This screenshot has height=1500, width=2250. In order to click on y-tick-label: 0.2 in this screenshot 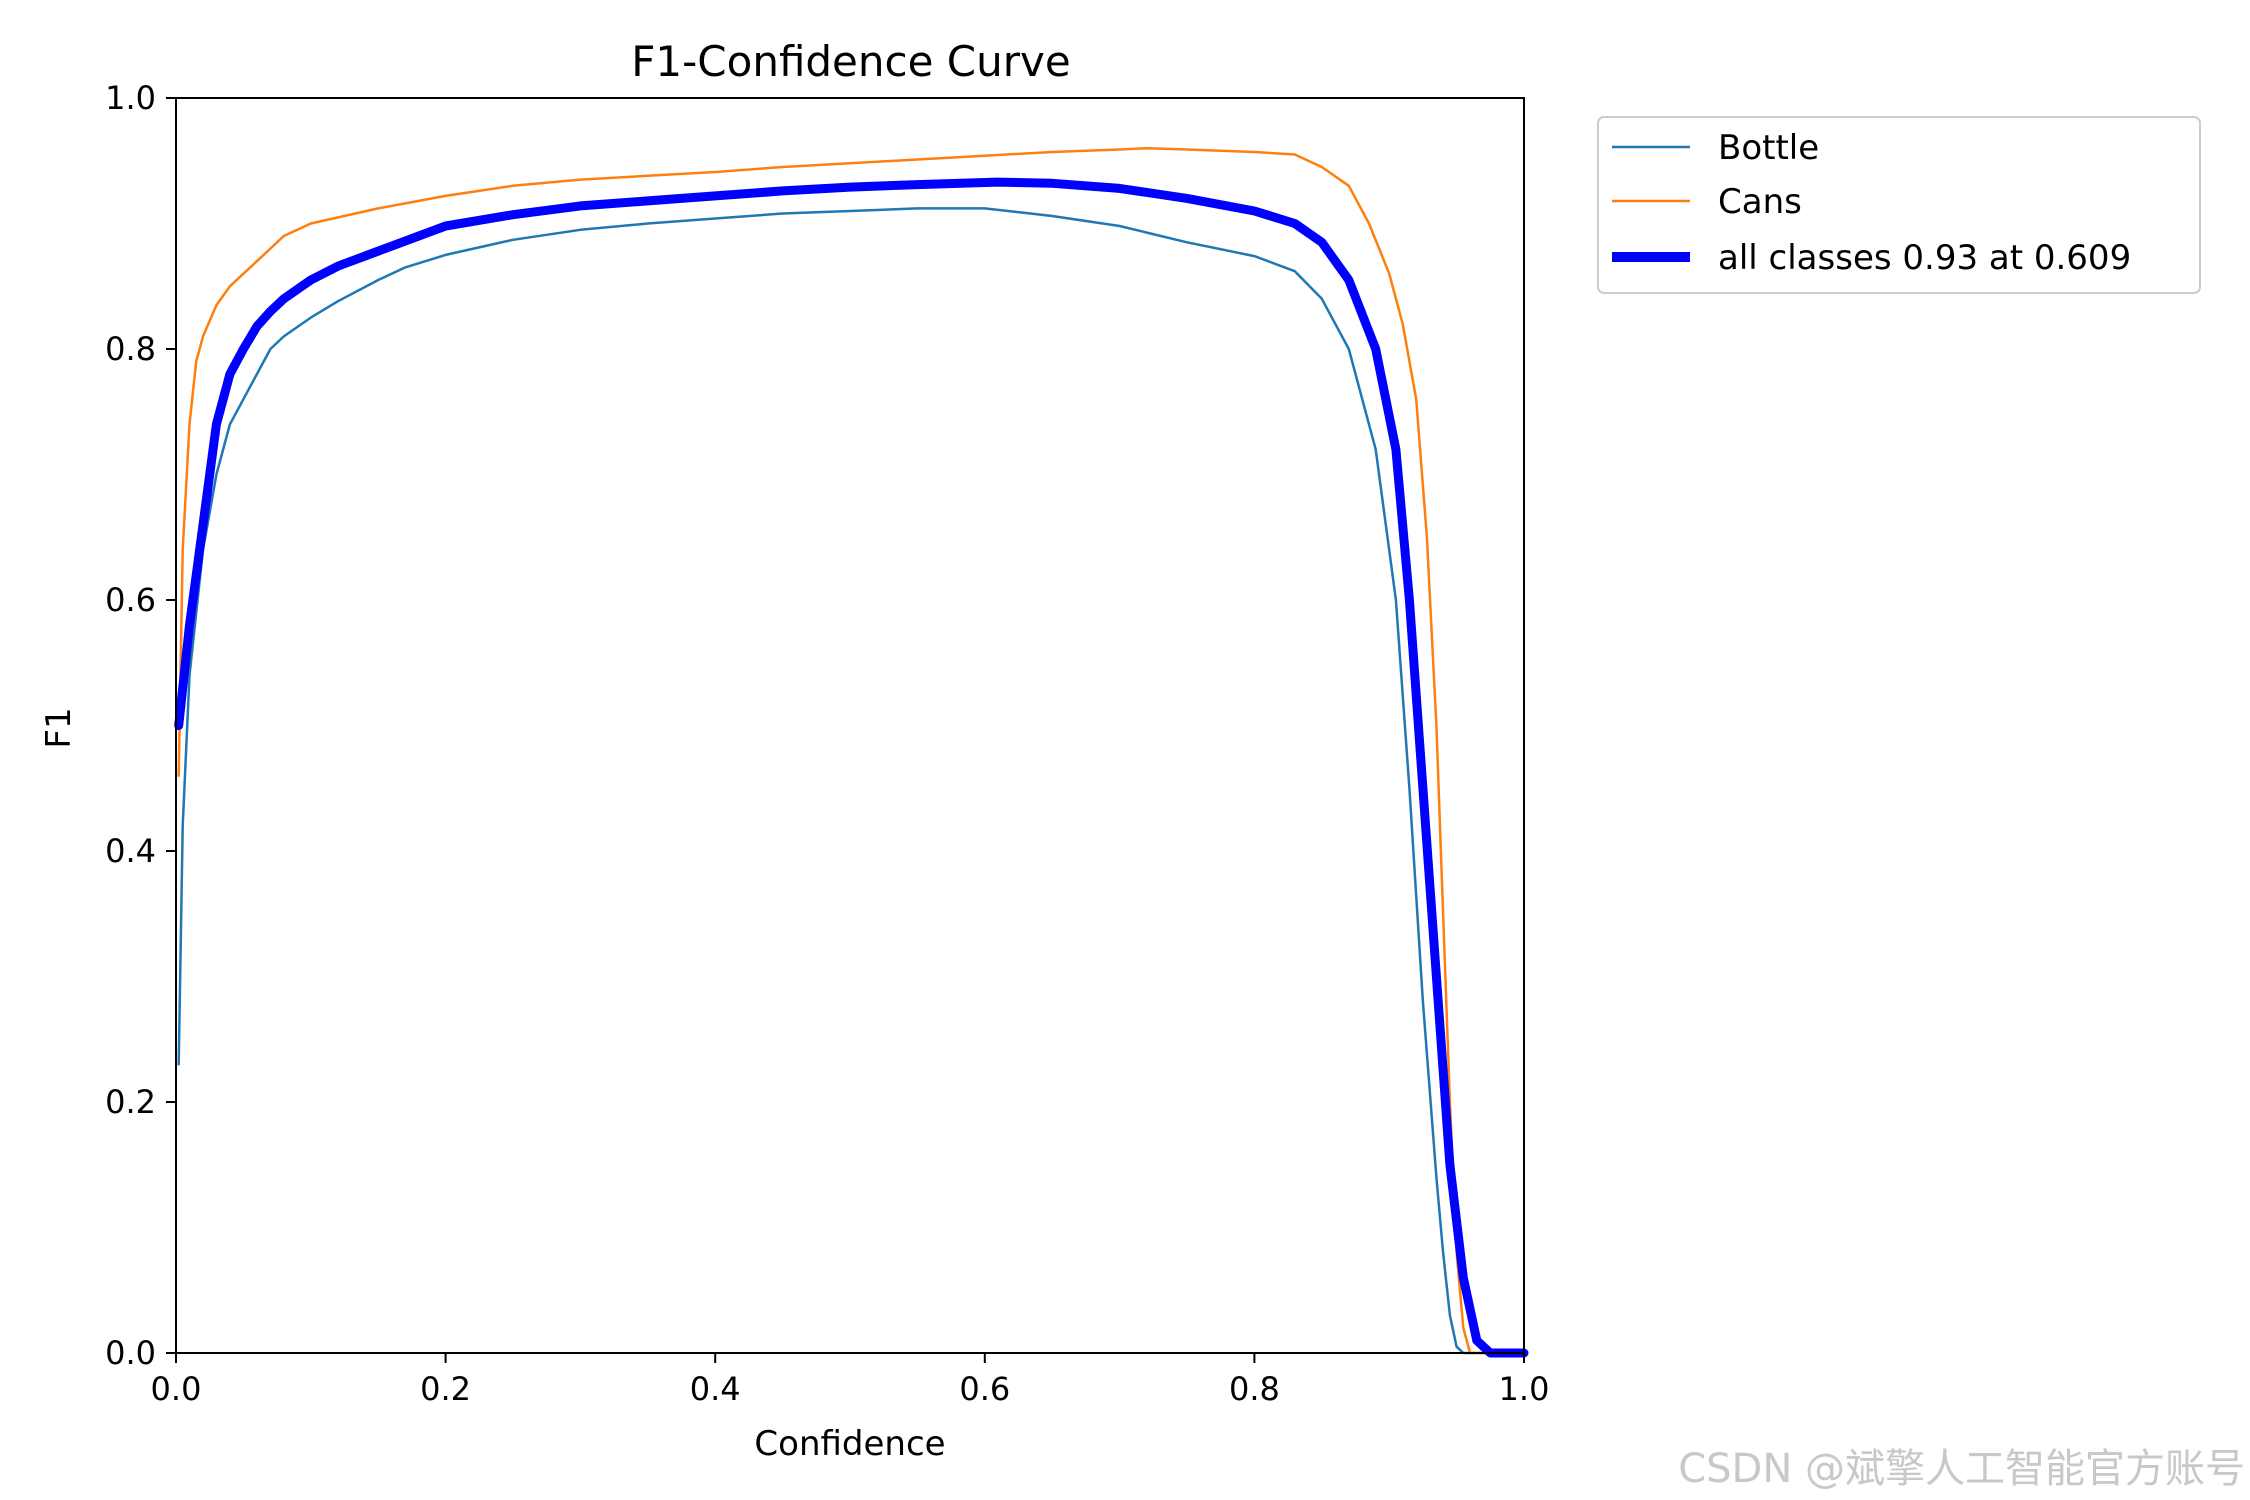, I will do `click(130, 1102)`.